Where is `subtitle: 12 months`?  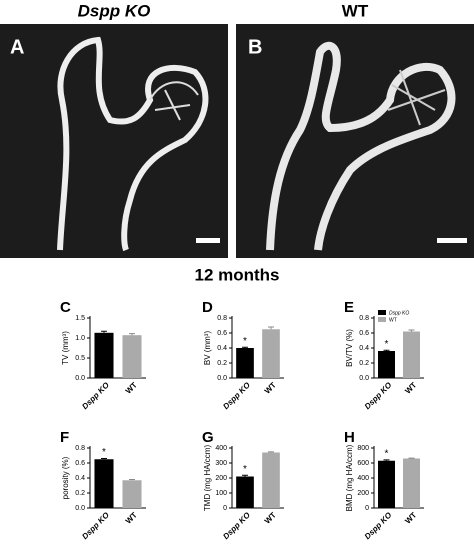 subtitle: 12 months is located at coordinates (236, 274).